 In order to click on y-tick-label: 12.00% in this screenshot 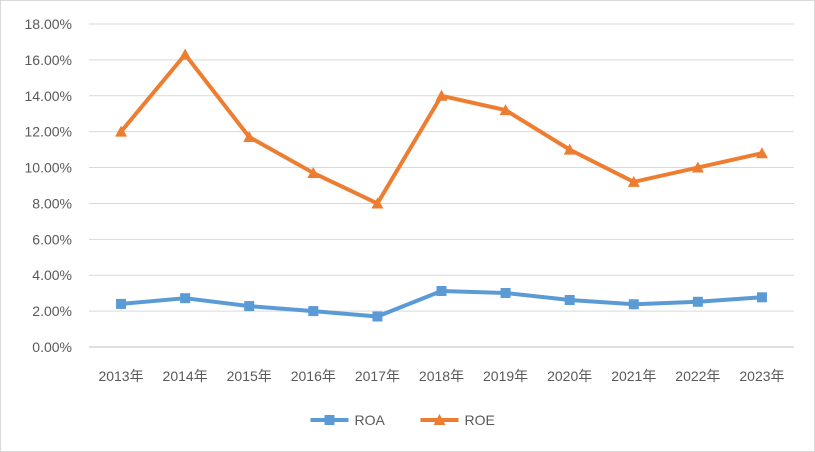, I will do `click(48, 132)`.